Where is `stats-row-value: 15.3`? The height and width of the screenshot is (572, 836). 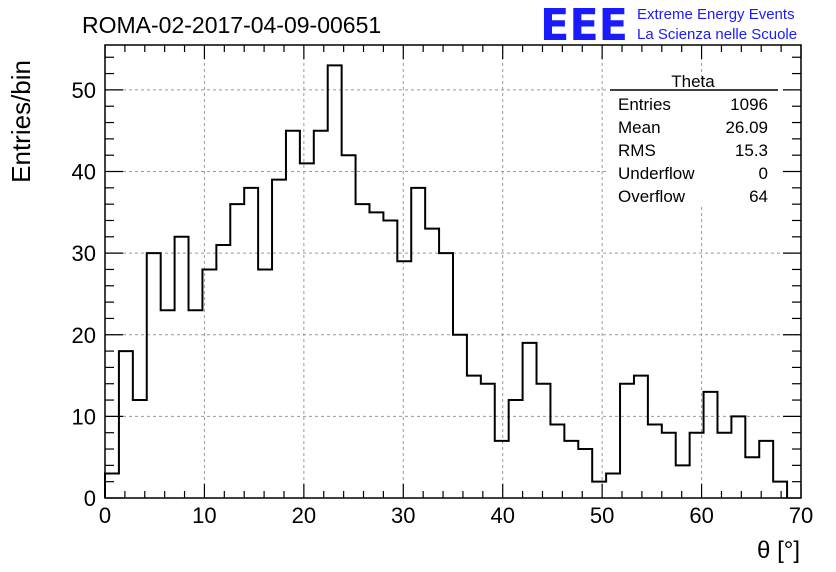 stats-row-value: 15.3 is located at coordinates (751, 150).